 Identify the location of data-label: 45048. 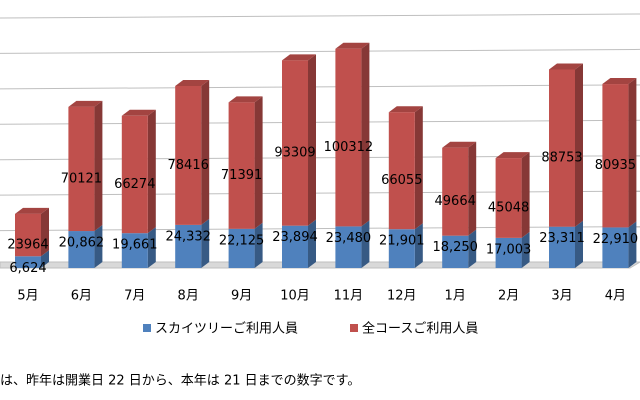
(508, 207).